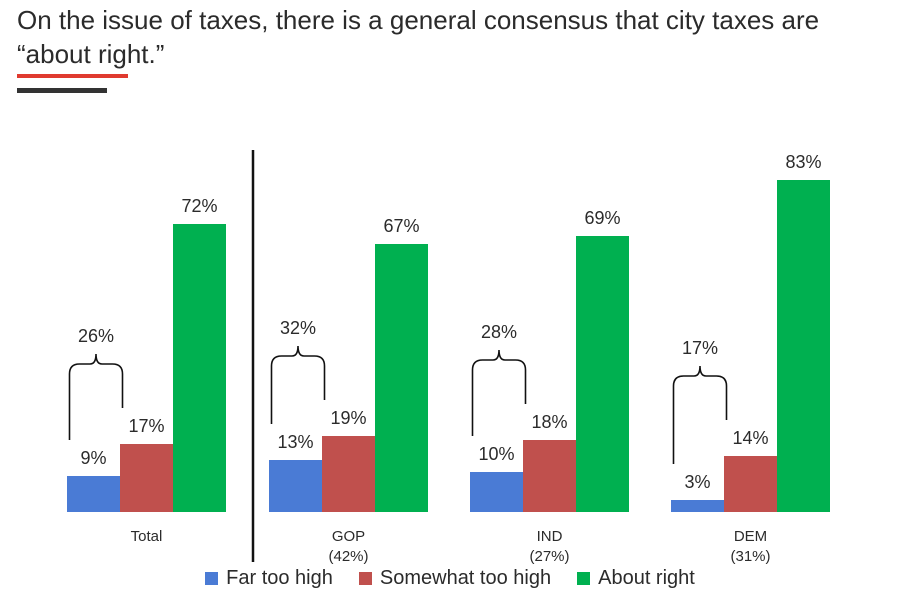  I want to click on category-label-dem: DEM, so click(750, 536).